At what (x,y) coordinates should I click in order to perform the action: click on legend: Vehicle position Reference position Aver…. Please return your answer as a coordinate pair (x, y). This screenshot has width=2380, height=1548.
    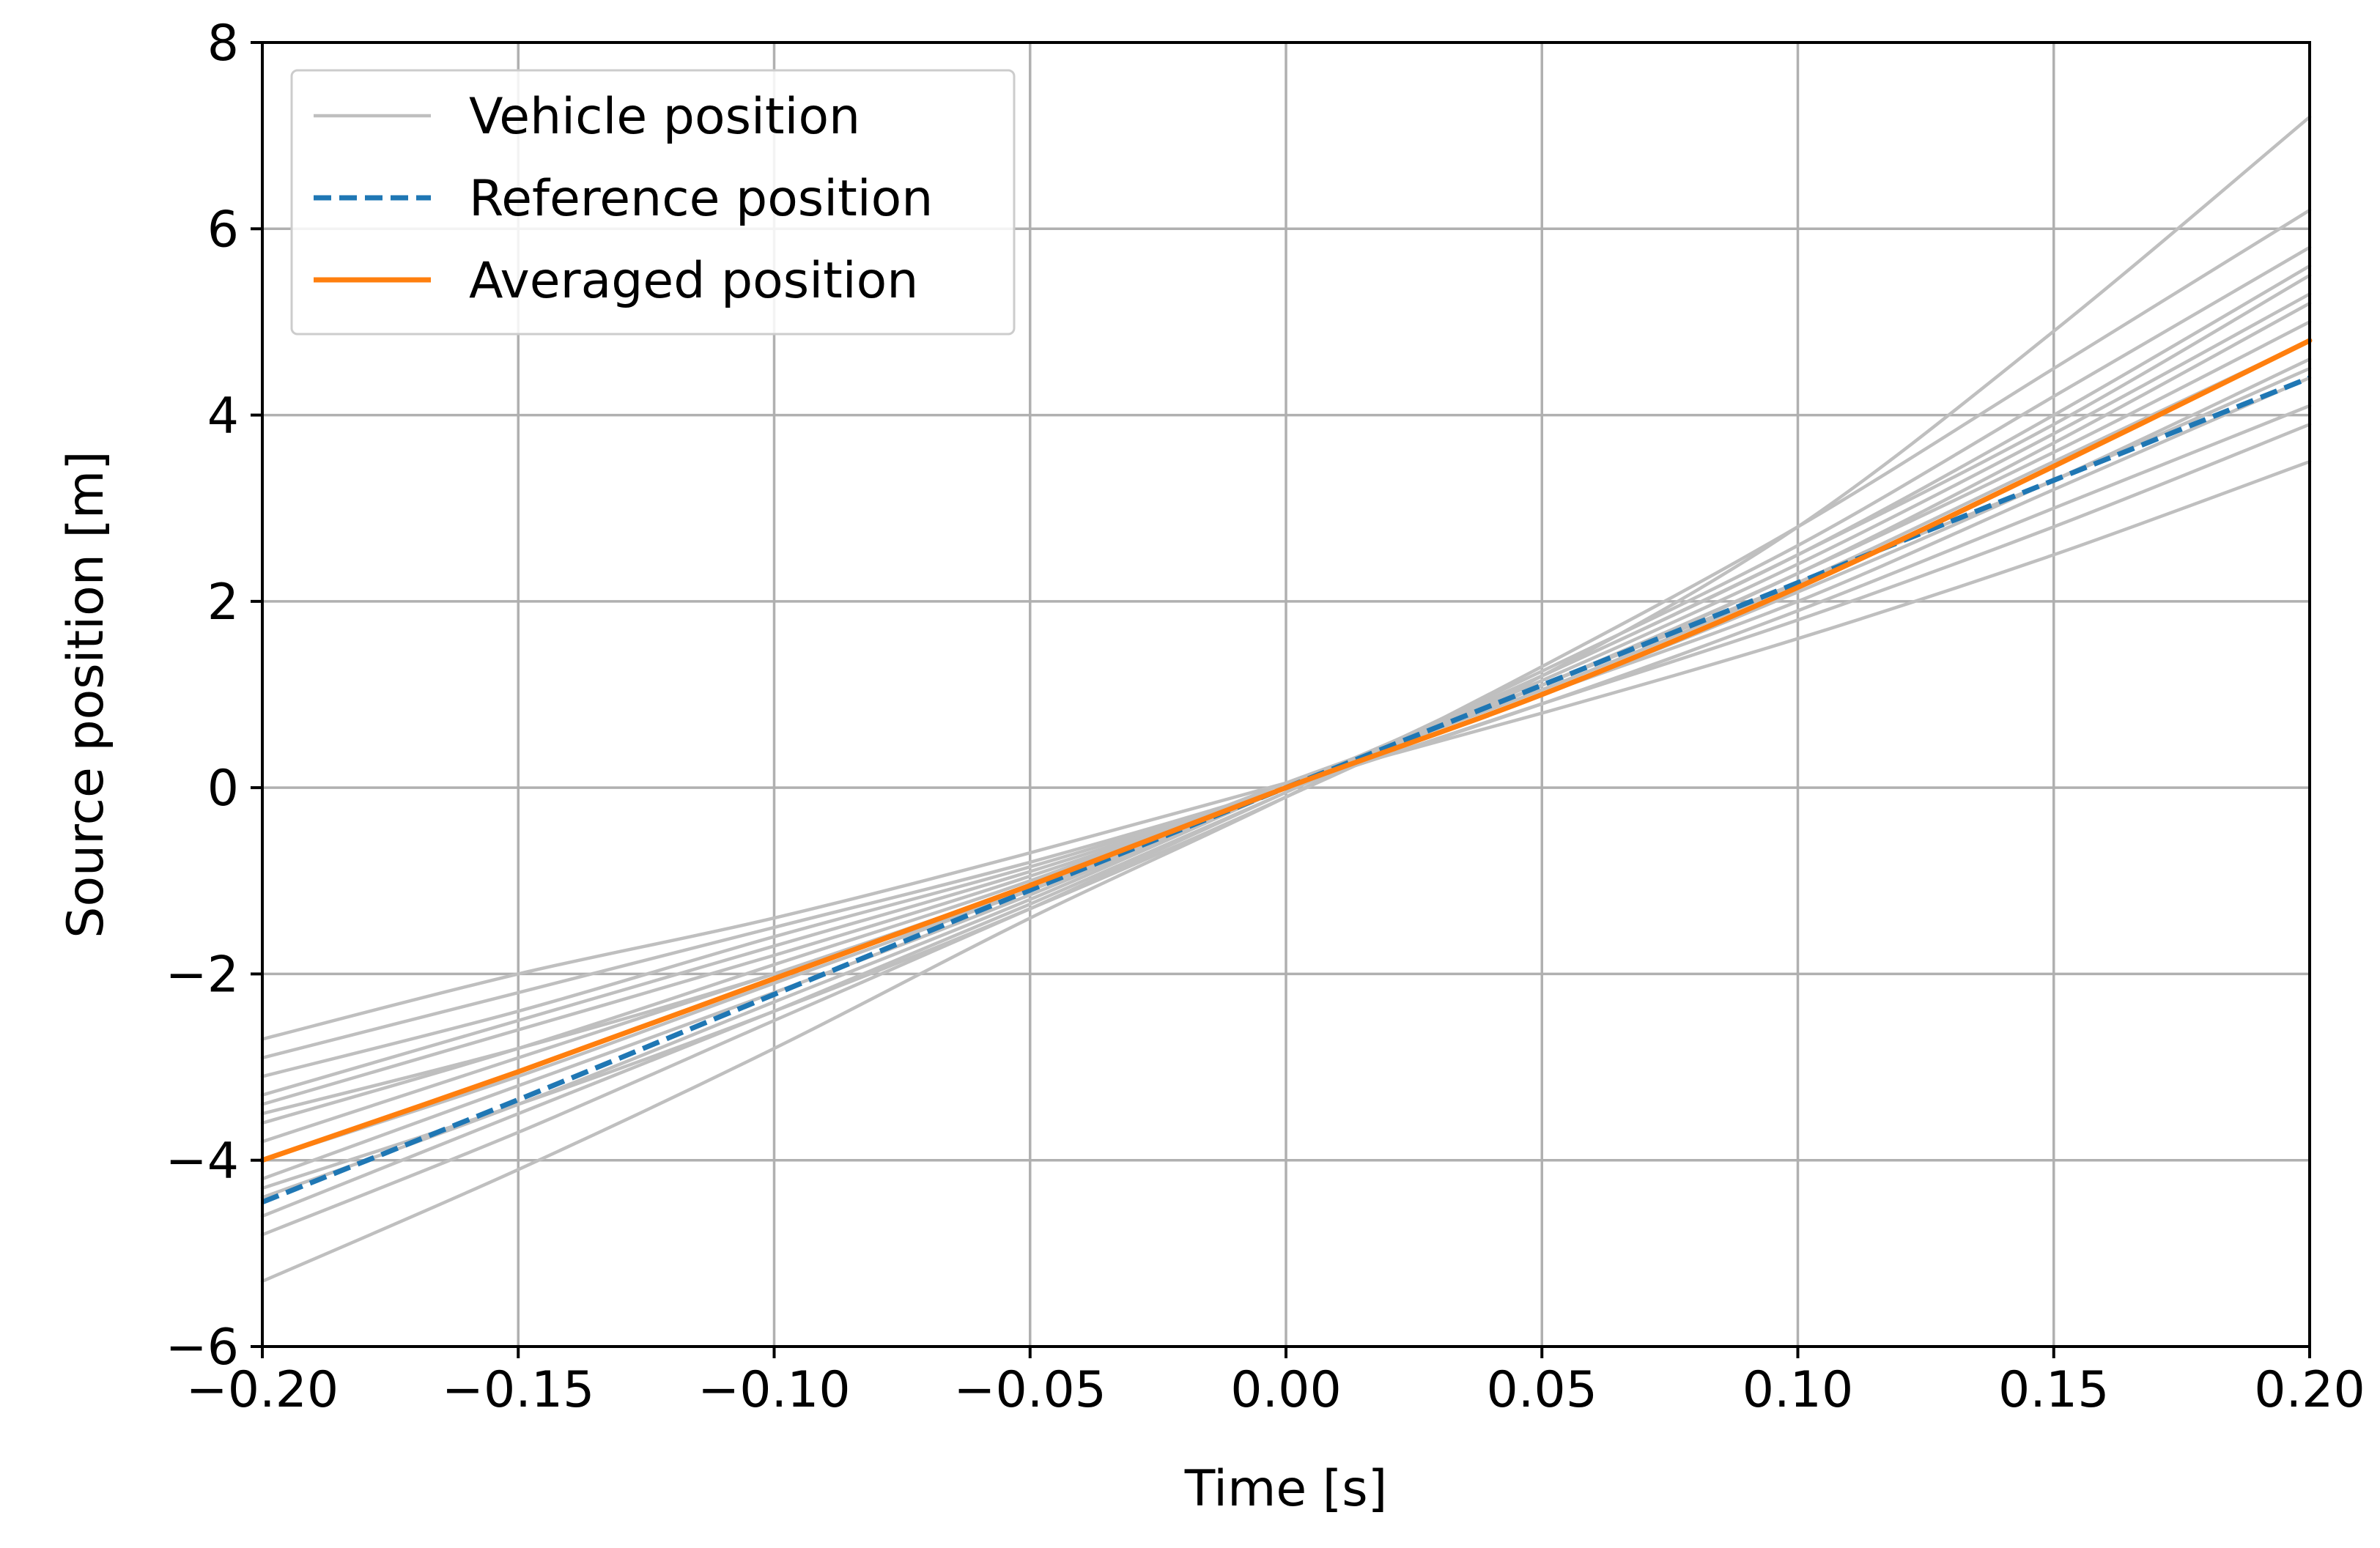
    Looking at the image, I should click on (653, 202).